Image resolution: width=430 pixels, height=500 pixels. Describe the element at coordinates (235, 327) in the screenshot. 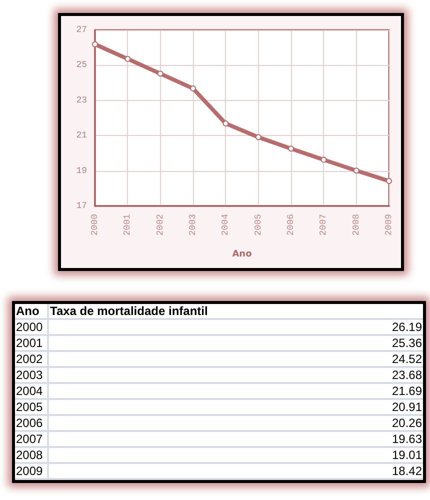

I see `text: 26.19` at that location.